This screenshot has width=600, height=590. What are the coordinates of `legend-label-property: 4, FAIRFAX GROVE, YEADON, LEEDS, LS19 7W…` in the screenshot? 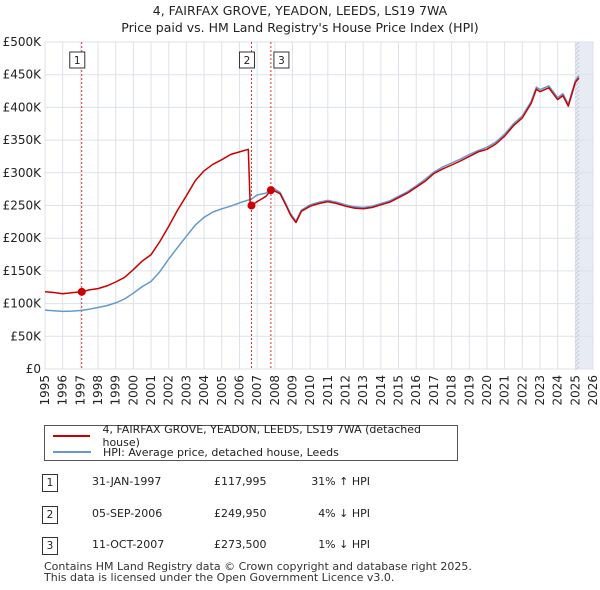 It's located at (261, 436).